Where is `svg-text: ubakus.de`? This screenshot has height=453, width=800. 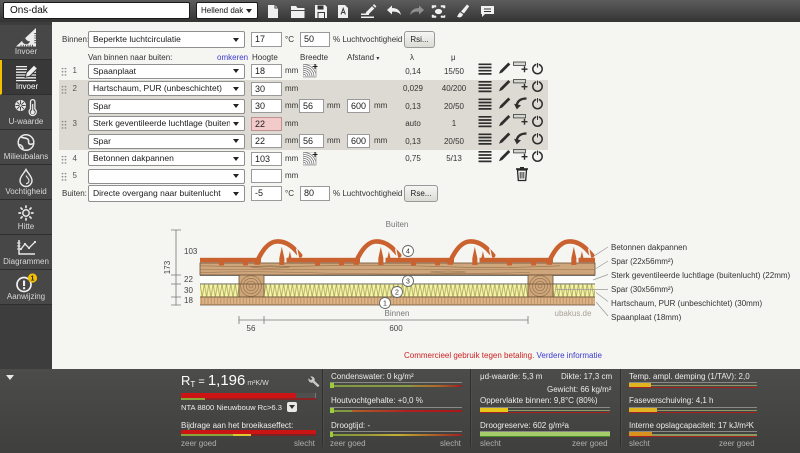 svg-text: ubakus.de is located at coordinates (573, 313).